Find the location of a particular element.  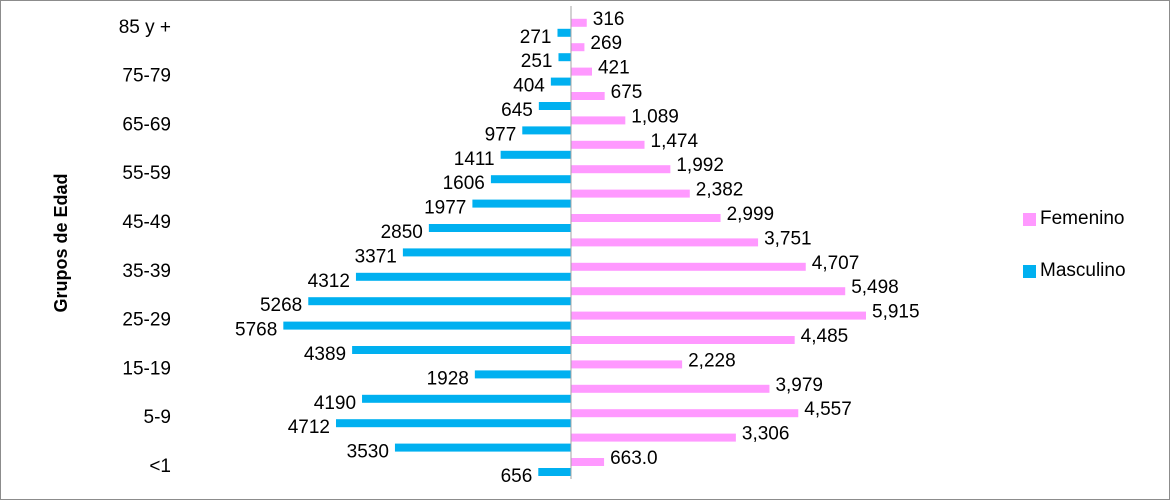

data-label-masculino-25-29: 5768 is located at coordinates (256, 330).